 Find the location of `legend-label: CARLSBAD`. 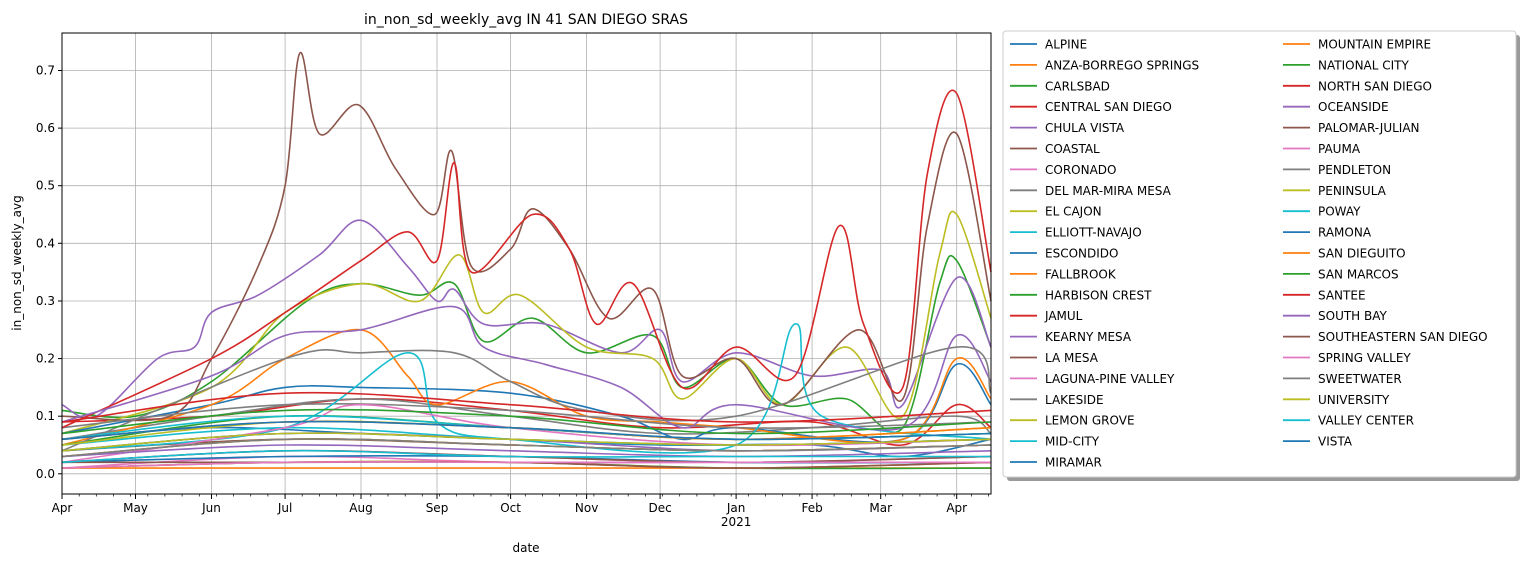

legend-label: CARLSBAD is located at coordinates (1077, 86).